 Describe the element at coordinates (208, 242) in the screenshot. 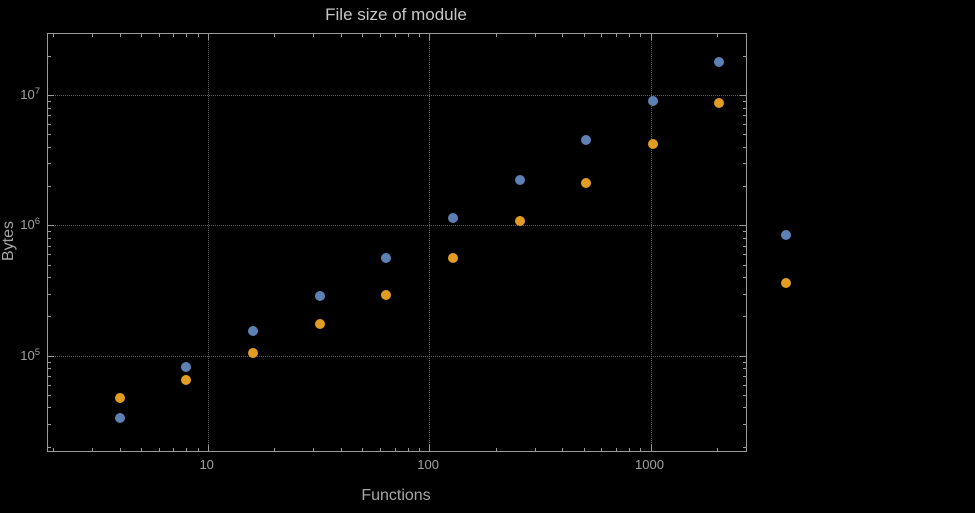

I see `gridline-vertical` at that location.